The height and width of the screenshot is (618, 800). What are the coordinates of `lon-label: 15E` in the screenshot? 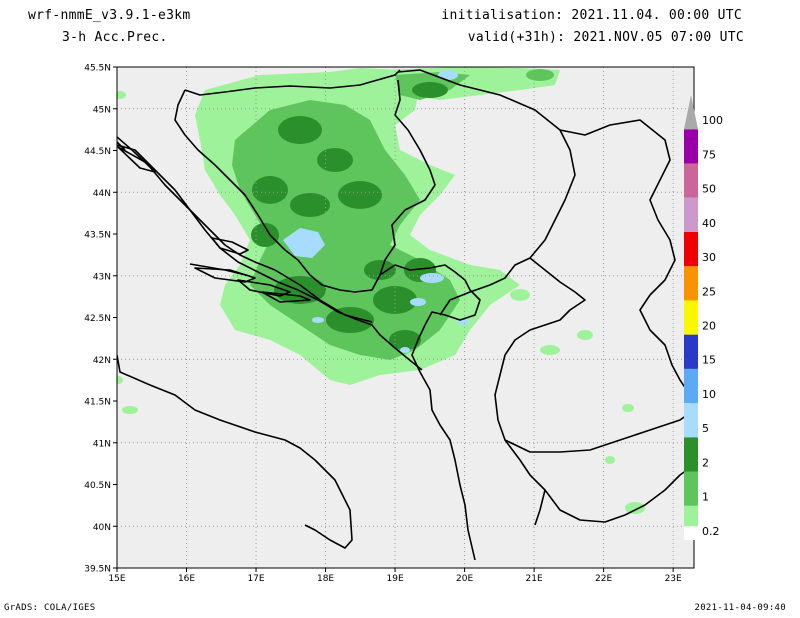 It's located at (116, 579).